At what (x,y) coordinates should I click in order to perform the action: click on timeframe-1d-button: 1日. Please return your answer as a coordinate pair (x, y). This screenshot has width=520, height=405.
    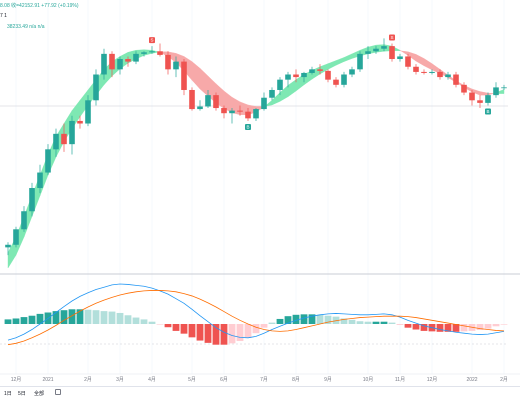
    Looking at the image, I should click on (8, 394).